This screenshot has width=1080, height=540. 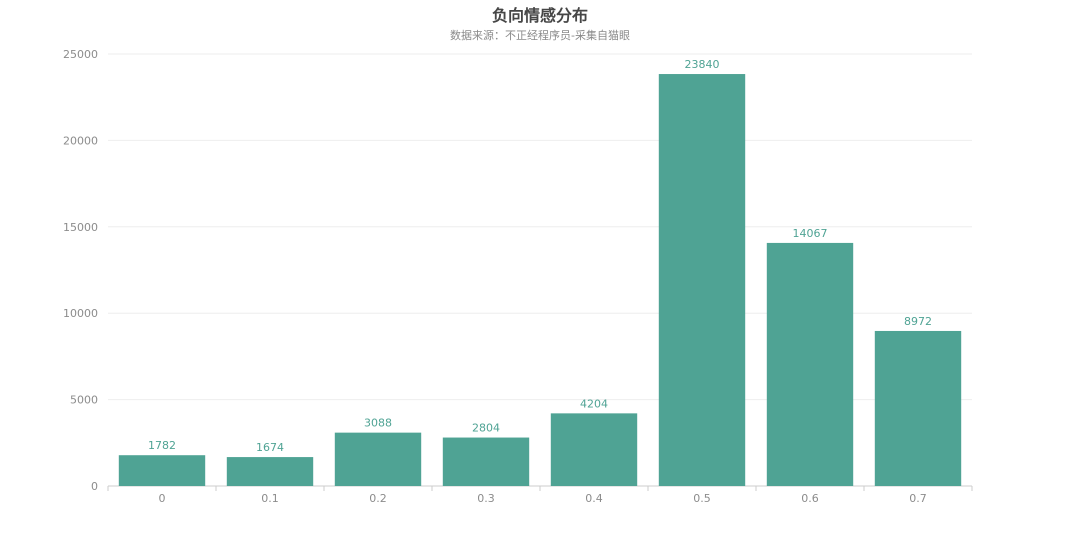 What do you see at coordinates (594, 403) in the screenshot?
I see `data-label: 4204` at bounding box center [594, 403].